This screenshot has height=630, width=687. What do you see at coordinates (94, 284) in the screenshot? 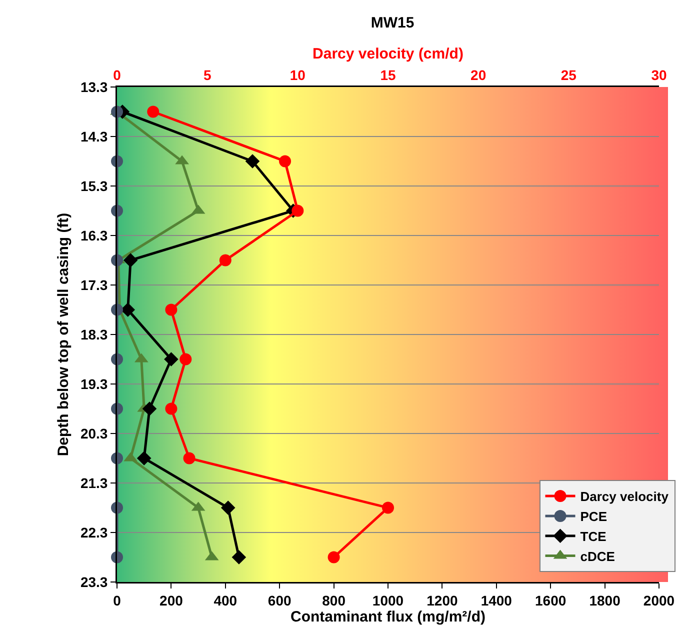
I see `y-tick-label: 17.3` at bounding box center [94, 284].